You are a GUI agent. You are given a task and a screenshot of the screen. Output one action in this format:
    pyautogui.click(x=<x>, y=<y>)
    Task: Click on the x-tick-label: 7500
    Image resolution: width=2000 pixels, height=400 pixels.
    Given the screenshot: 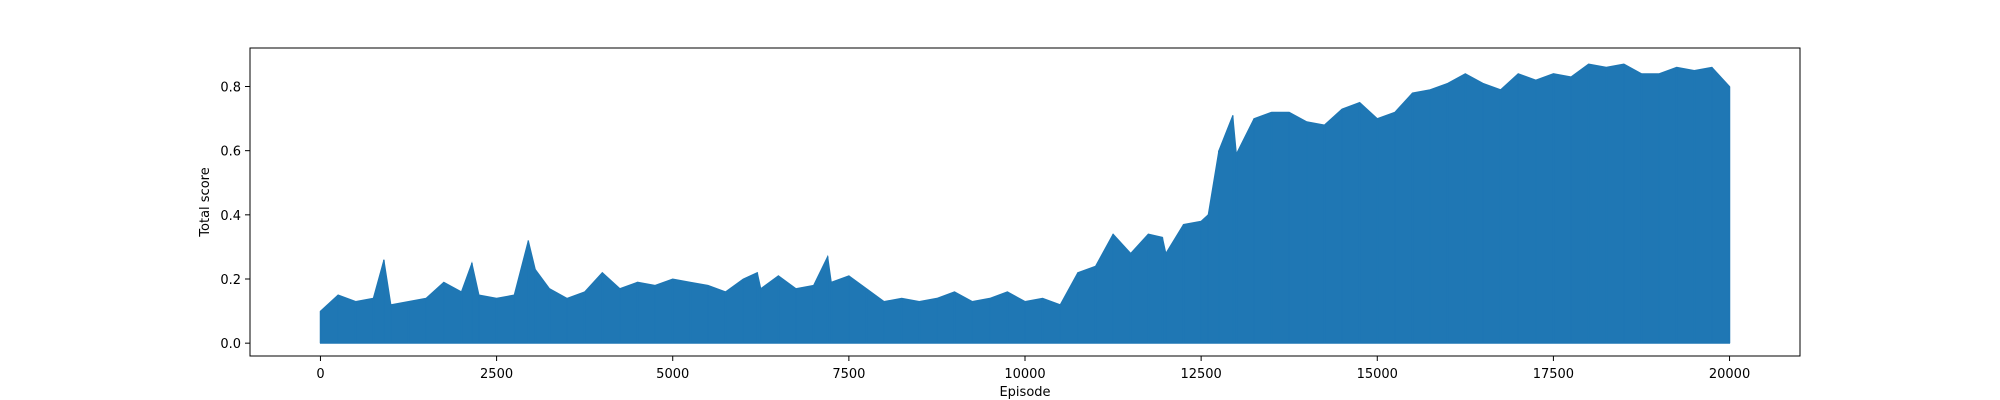 What is the action you would take?
    pyautogui.click(x=848, y=374)
    